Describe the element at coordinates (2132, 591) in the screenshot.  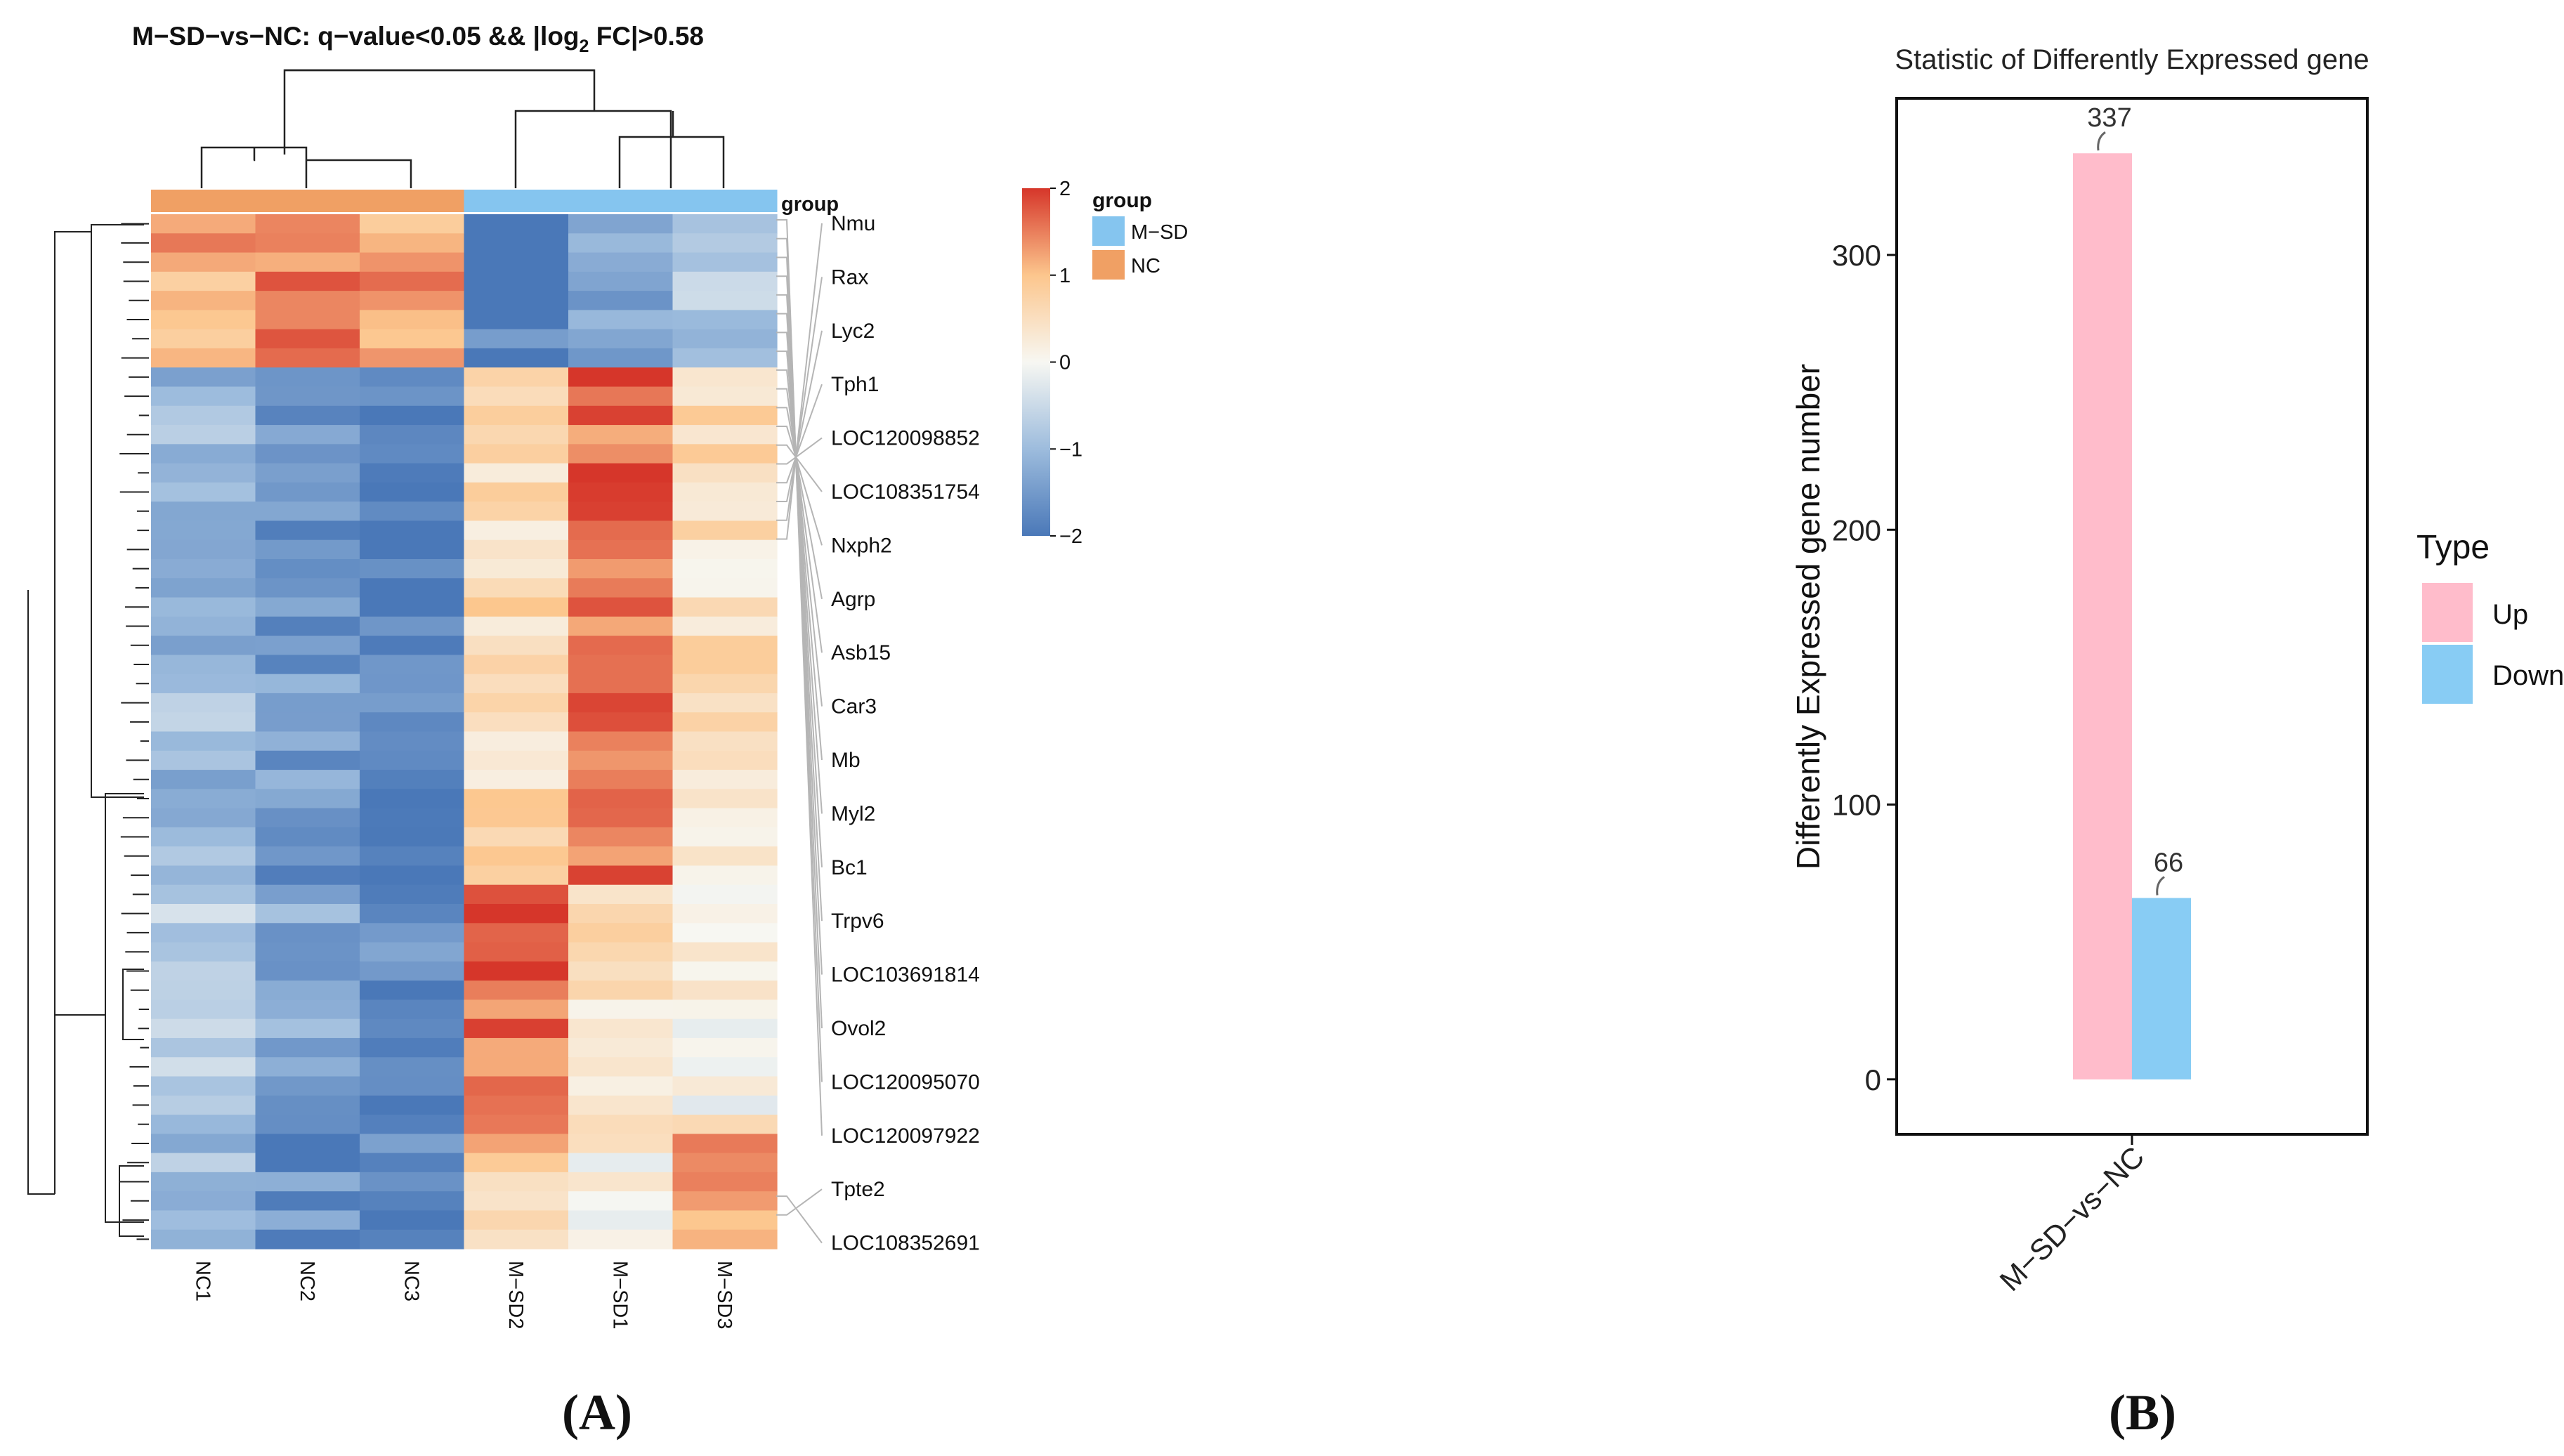
I see `bars: 337 66` at that location.